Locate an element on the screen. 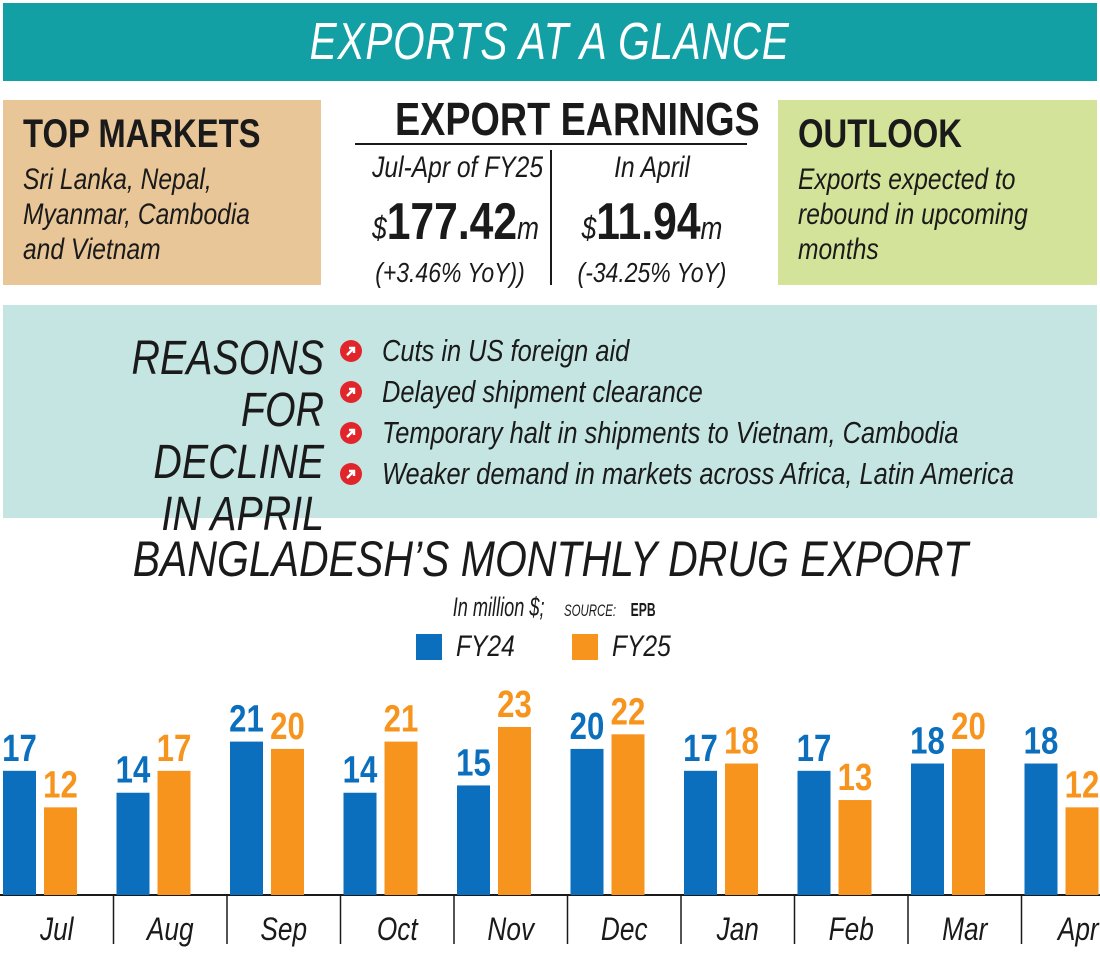 This screenshot has width=1100, height=955. reasons-title: REASONS FOR DECLINE IN APRIL is located at coordinates (227, 436).